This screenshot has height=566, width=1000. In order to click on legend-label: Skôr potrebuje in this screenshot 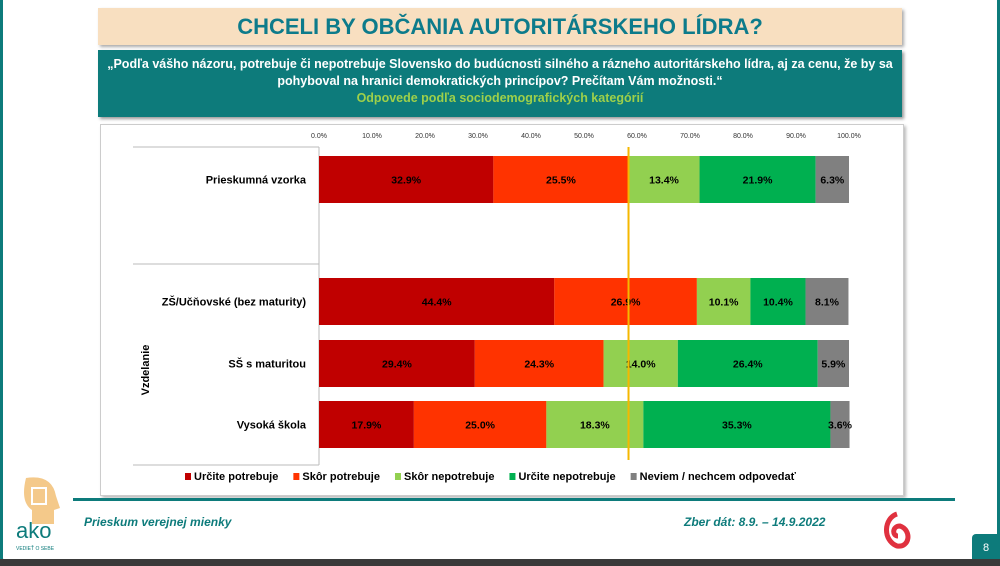, I will do `click(341, 477)`.